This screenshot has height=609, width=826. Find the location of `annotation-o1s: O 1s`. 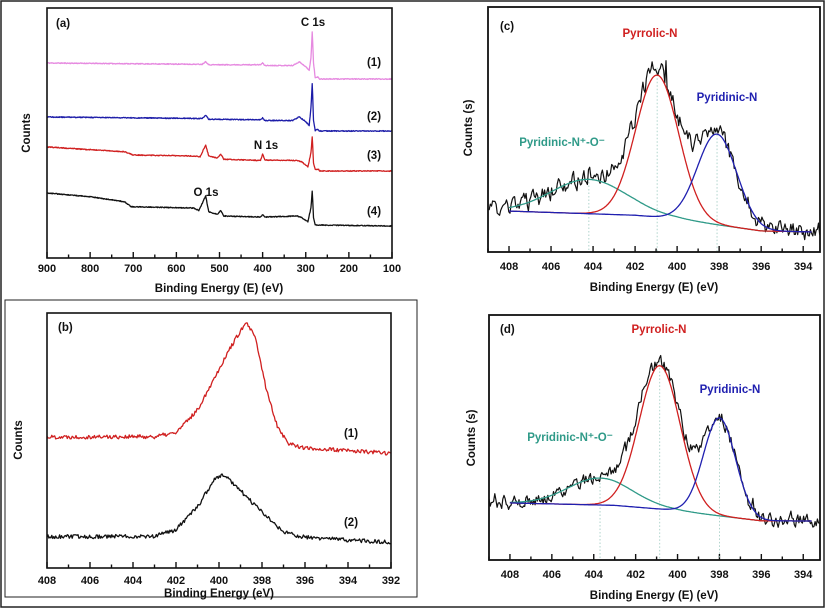

annotation-o1s: O 1s is located at coordinates (206, 193).